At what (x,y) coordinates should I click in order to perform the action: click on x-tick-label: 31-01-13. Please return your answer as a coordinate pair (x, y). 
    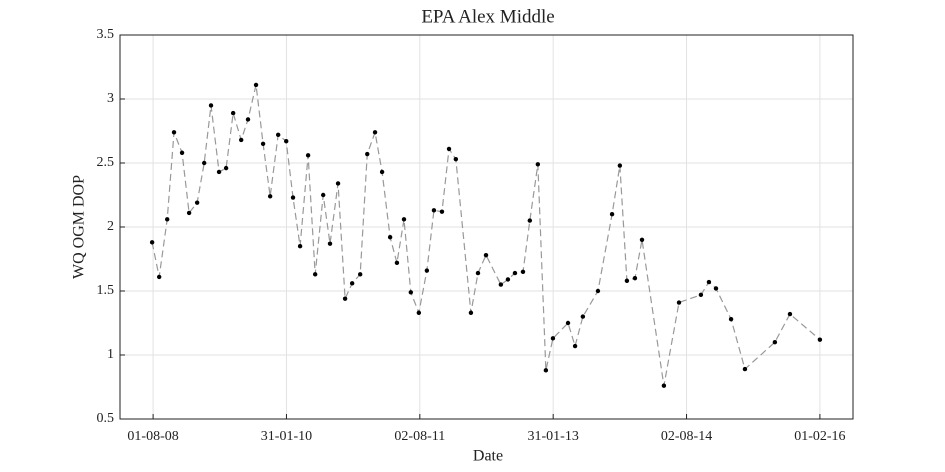
    Looking at the image, I should click on (553, 436).